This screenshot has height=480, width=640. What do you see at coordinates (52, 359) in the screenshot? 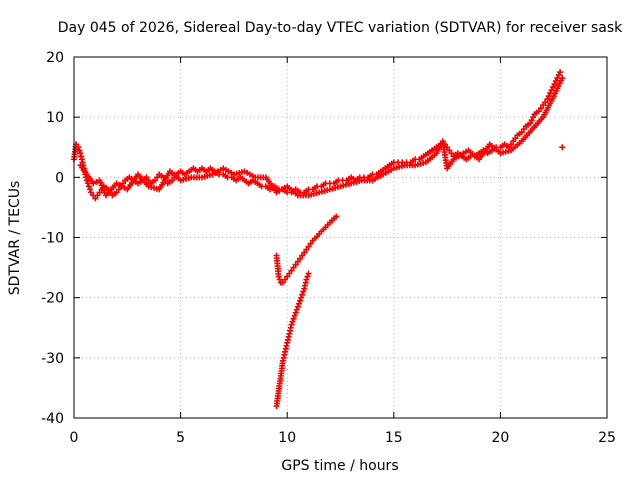
I see `y-tick-label: -30` at bounding box center [52, 359].